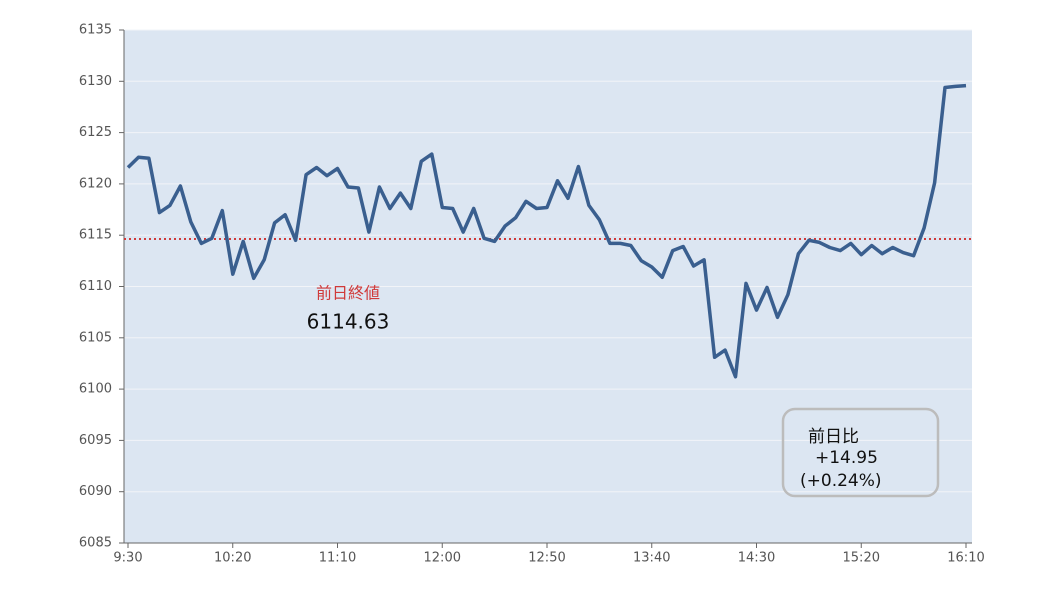  I want to click on x-tick-label: 10:20, so click(232, 558).